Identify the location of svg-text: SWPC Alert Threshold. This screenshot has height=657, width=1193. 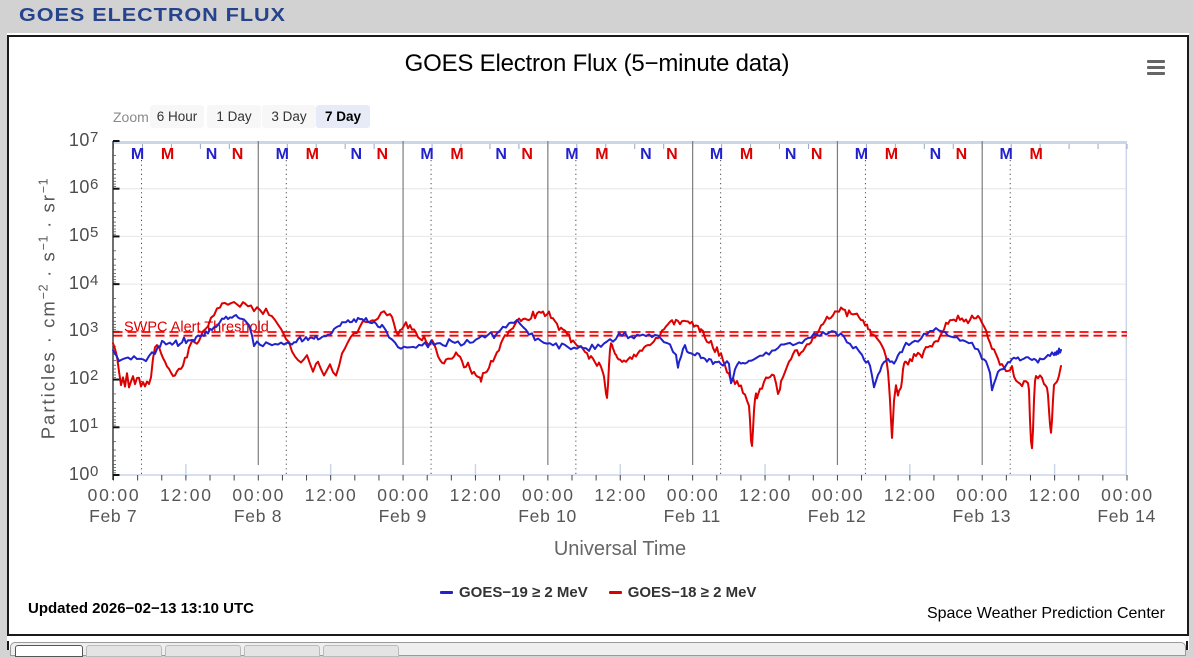
(196, 328).